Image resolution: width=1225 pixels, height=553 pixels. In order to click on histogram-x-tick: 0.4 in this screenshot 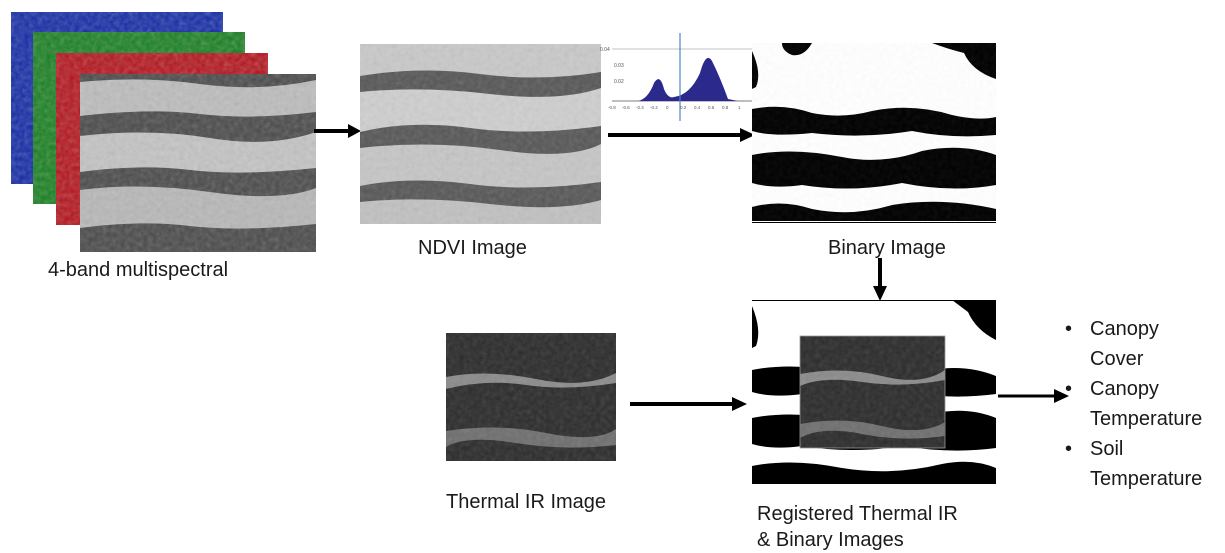, I will do `click(697, 107)`.